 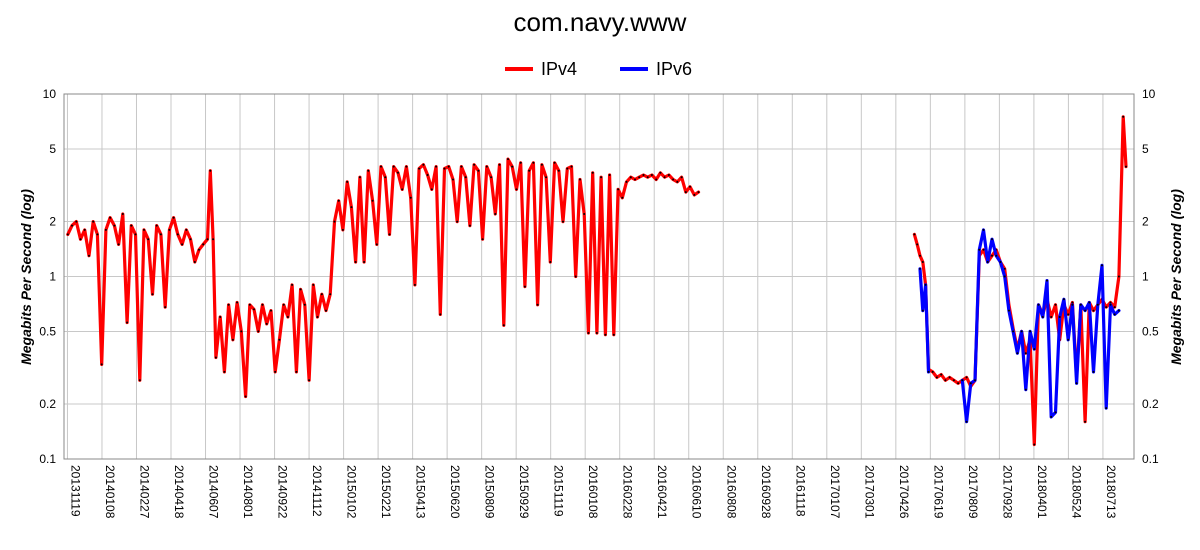 I want to click on x-tick-label: 20170809, so click(x=973, y=492).